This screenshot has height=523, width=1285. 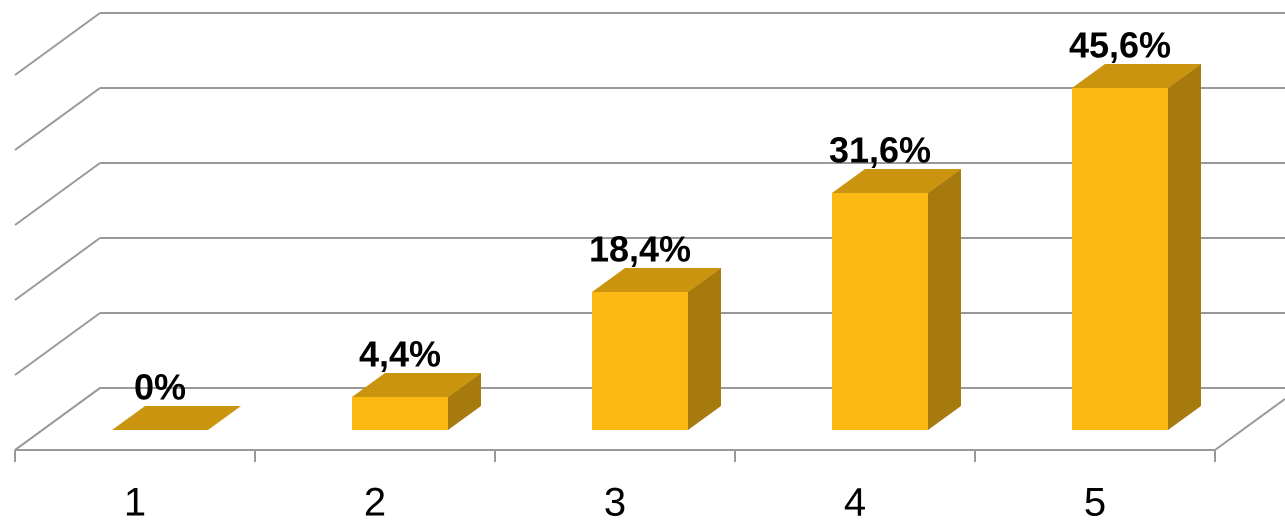 I want to click on x-tick-label: 4, so click(x=855, y=502).